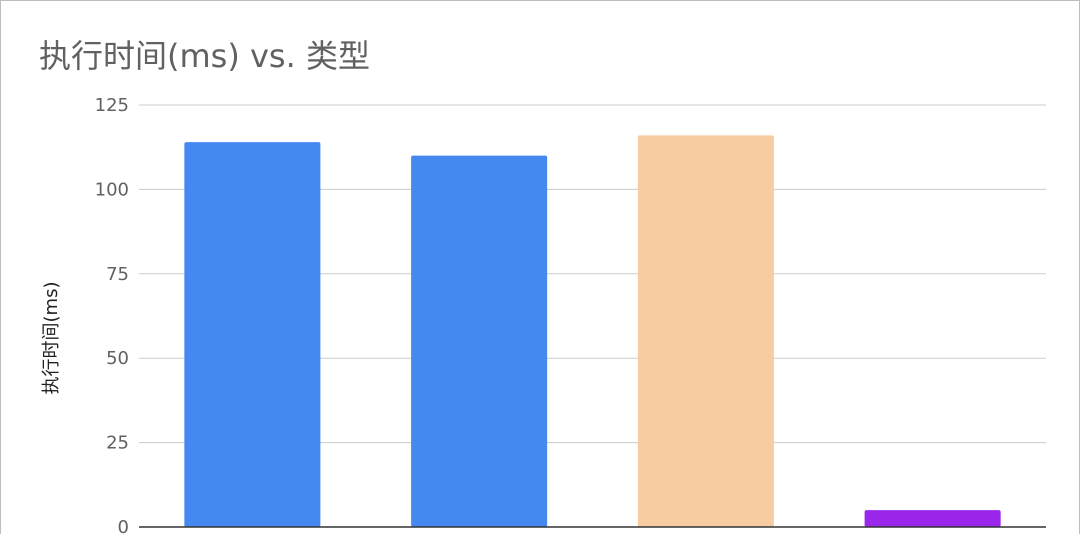  What do you see at coordinates (112, 105) in the screenshot?
I see `y-tick-label-125: 125` at bounding box center [112, 105].